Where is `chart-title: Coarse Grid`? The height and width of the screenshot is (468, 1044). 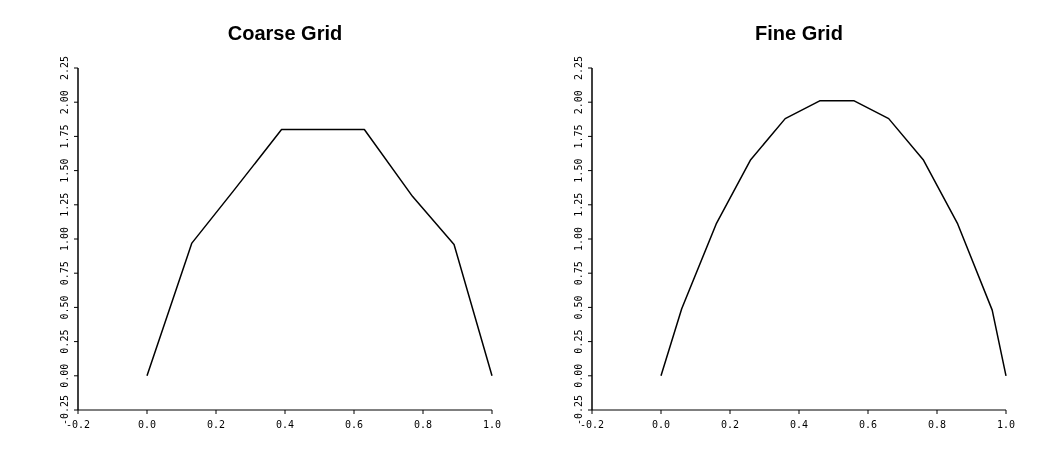
chart-title: Coarse Grid is located at coordinates (285, 33).